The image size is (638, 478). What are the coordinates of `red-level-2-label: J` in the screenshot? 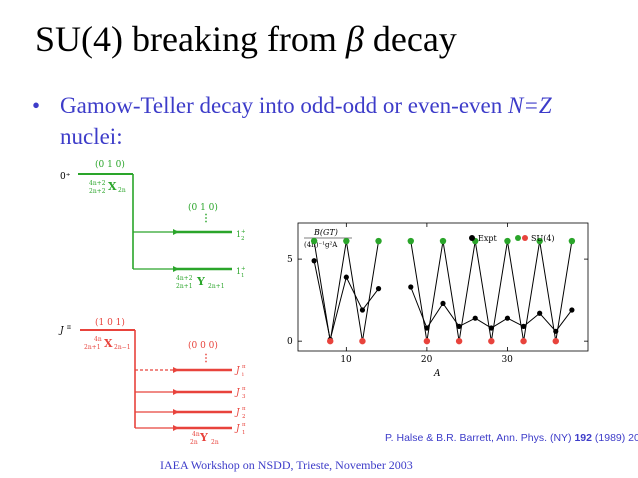 It's located at (237, 413).